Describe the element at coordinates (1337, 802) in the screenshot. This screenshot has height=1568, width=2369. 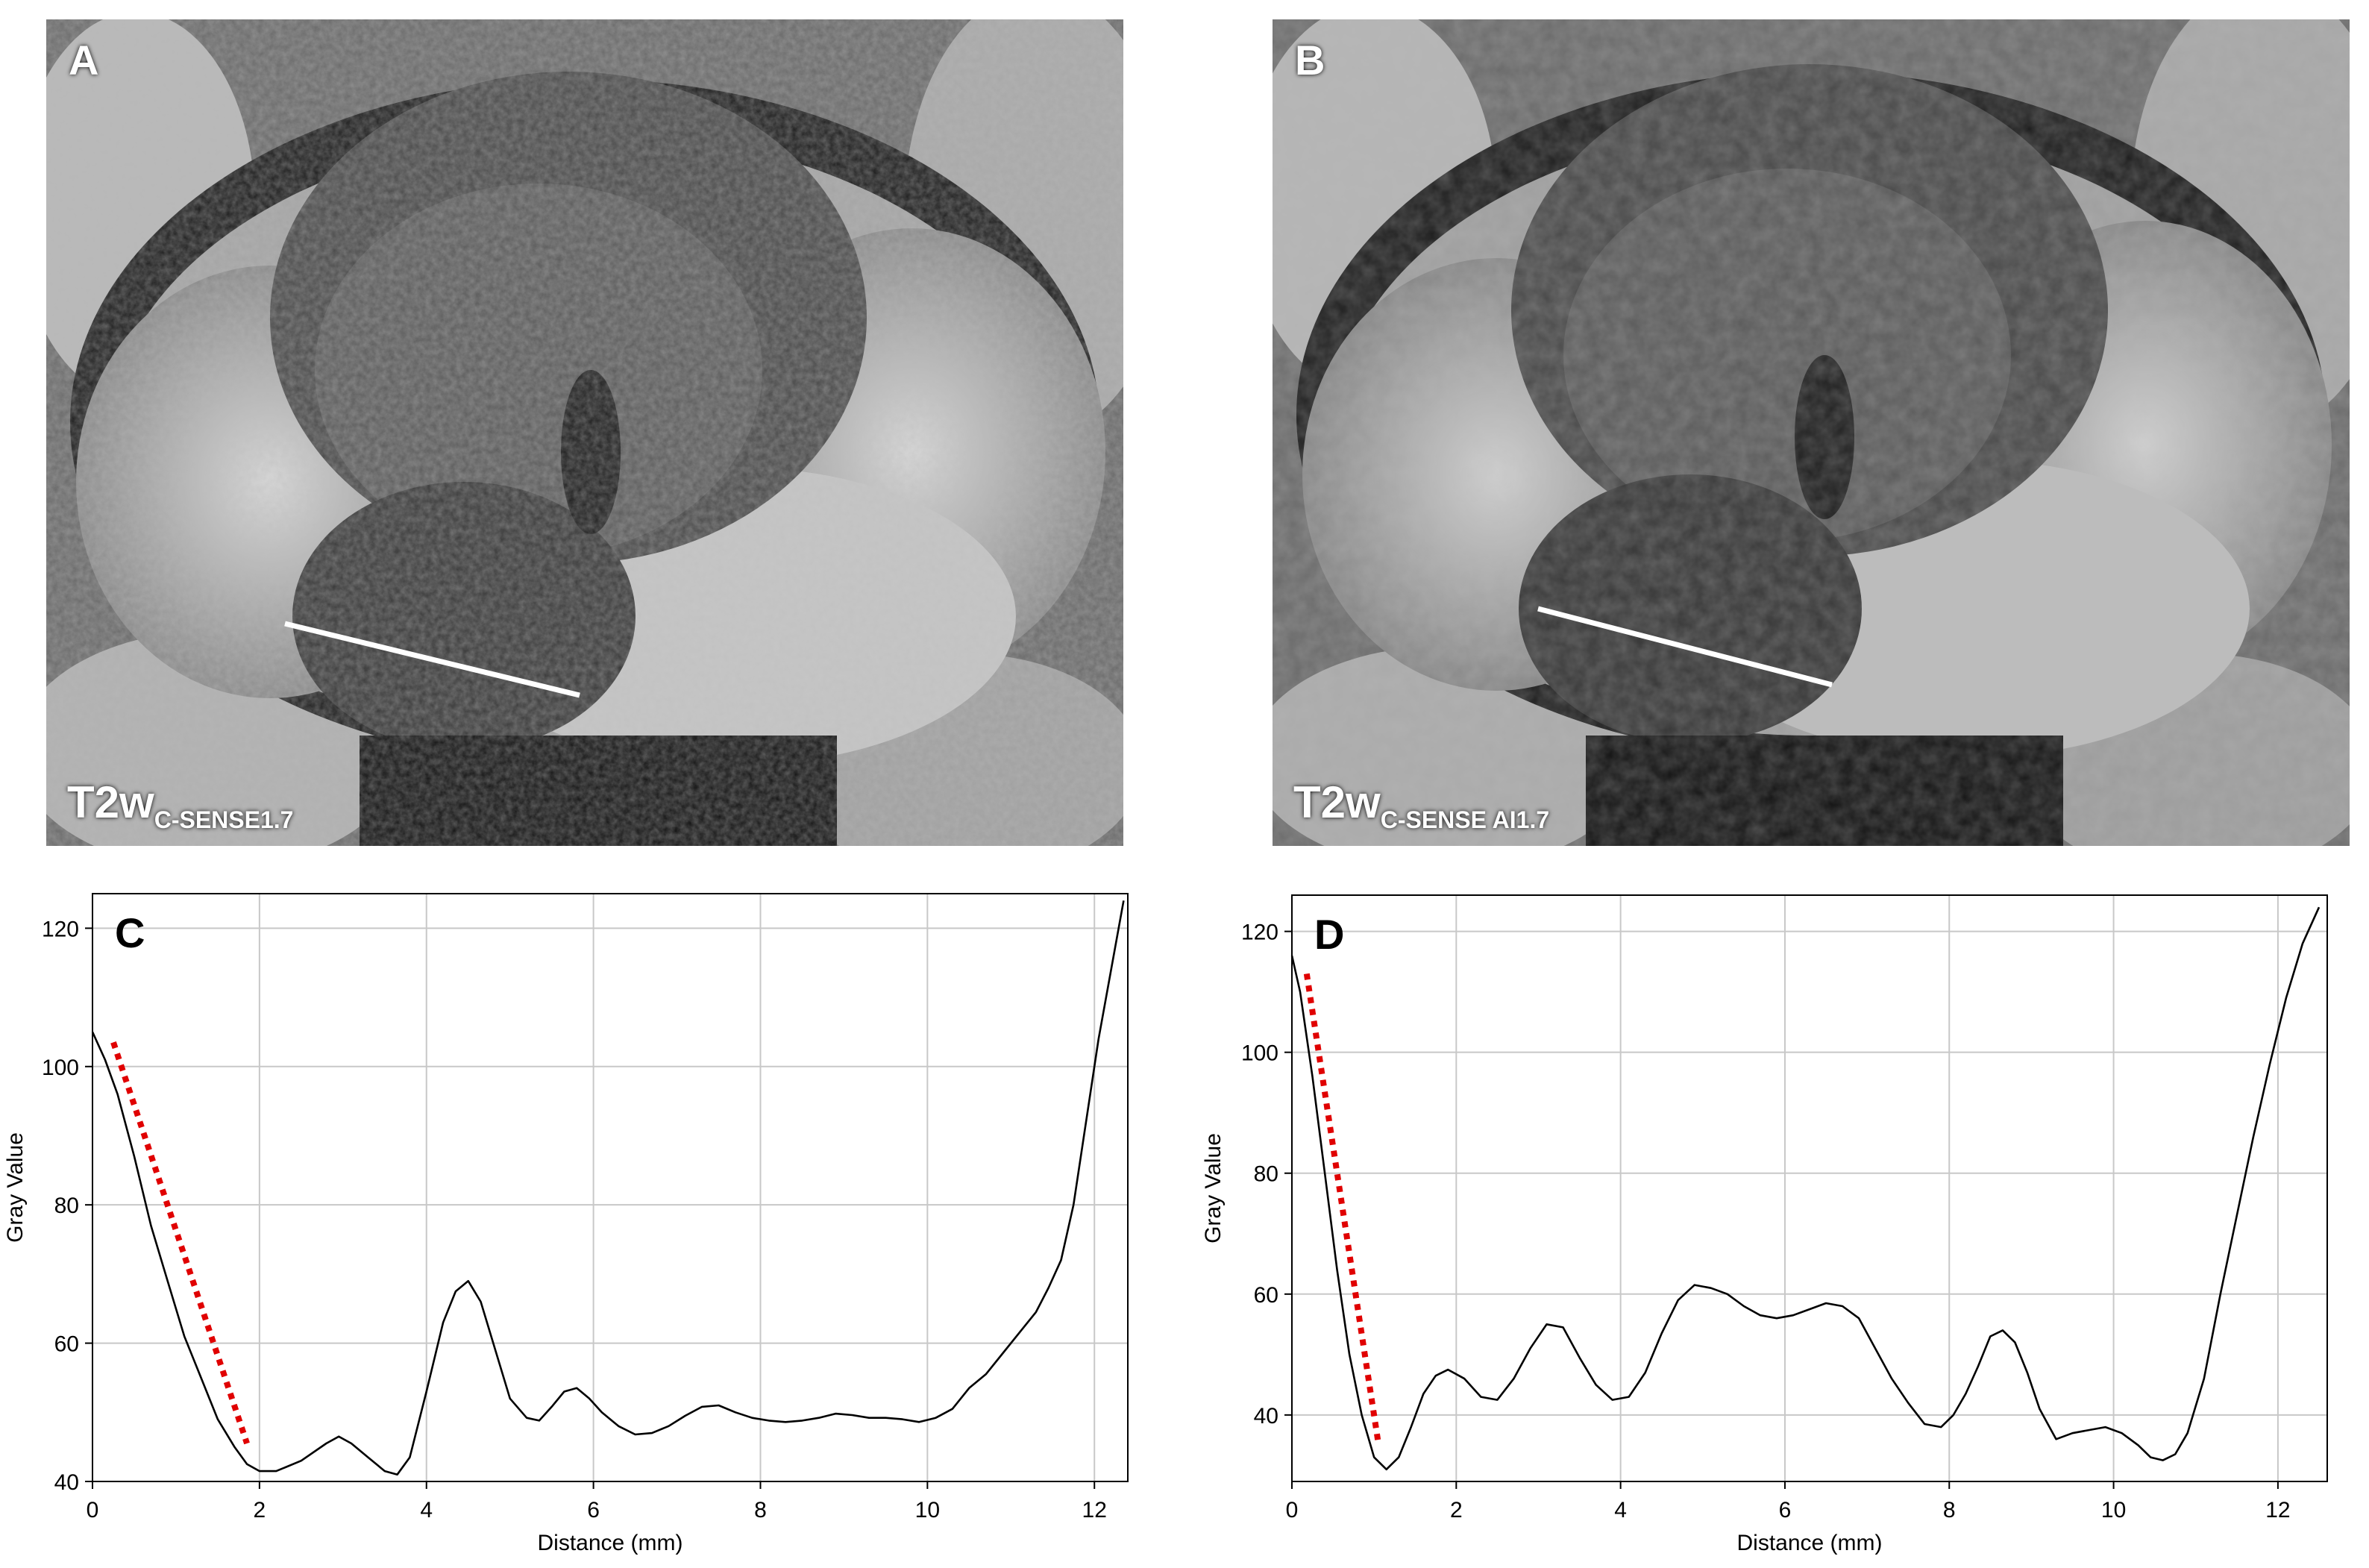
I see `sequence-main-b: T2w` at that location.